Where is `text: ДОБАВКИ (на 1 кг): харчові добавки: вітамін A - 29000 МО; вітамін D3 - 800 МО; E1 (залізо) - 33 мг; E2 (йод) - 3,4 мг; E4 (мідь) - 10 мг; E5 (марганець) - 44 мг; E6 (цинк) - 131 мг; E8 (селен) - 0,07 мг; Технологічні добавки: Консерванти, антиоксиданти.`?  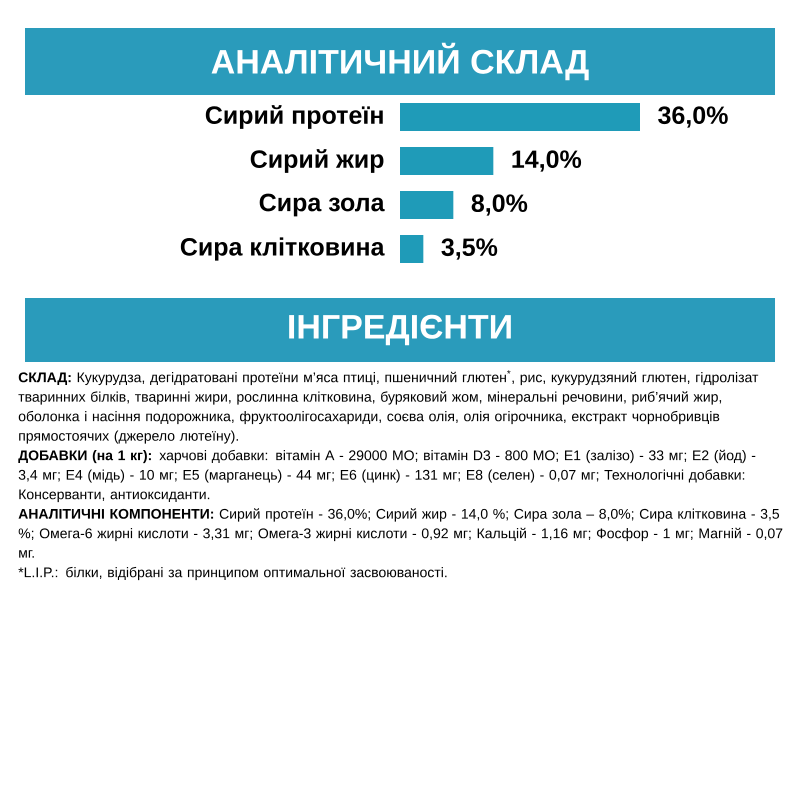 text: ДОБАВКИ (на 1 кг): харчові добавки: вітамін A - 29000 МО; вітамін D3 - 800 МО; E1 (залізо) - 33 мг; E2 (йод) - 3,4 мг; E4 (мідь) - 10 мг; E5 (марганець) - 44 мг; E6 (цинк) - 131 мг; E8 (селен) - 0,07 мг; Технологічні добавки: Консерванти, антиоксиданти. is located at coordinates (387, 476).